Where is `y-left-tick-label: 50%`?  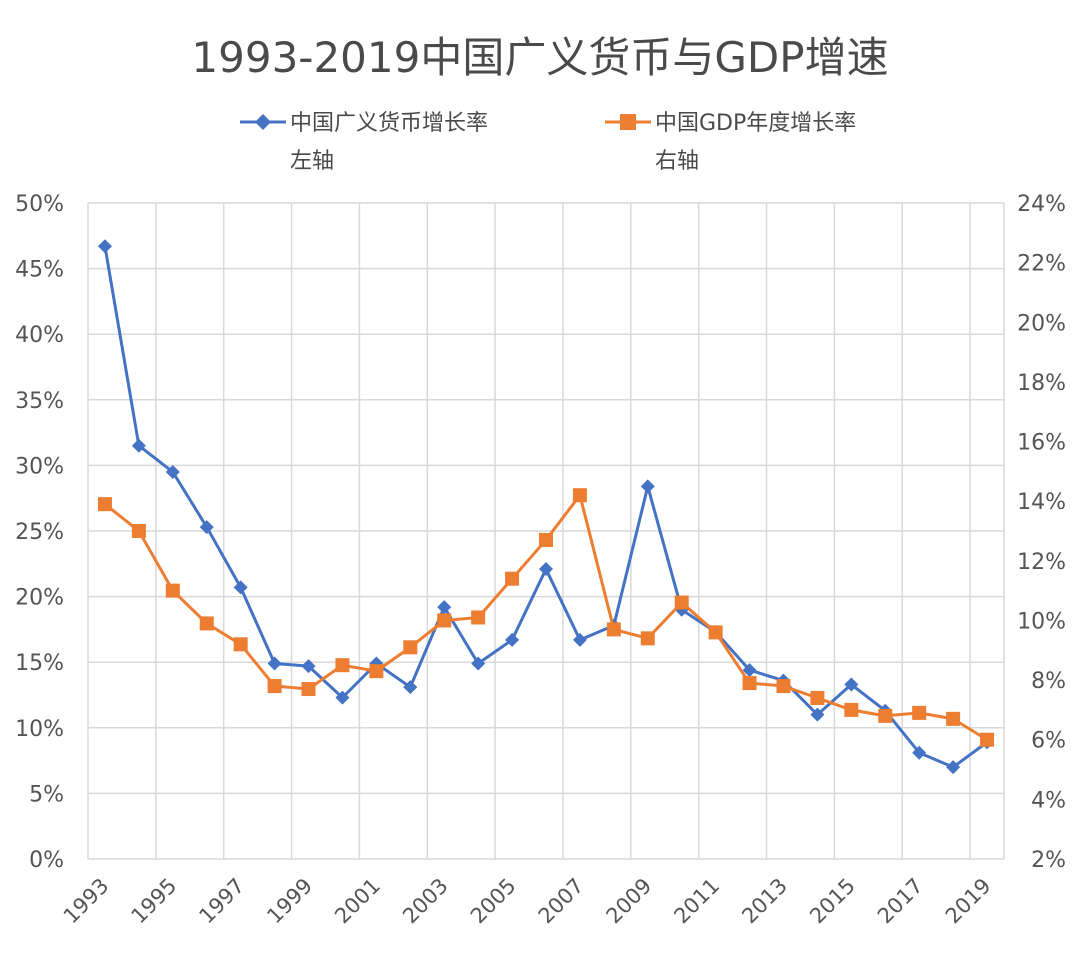
y-left-tick-label: 50% is located at coordinates (39, 204).